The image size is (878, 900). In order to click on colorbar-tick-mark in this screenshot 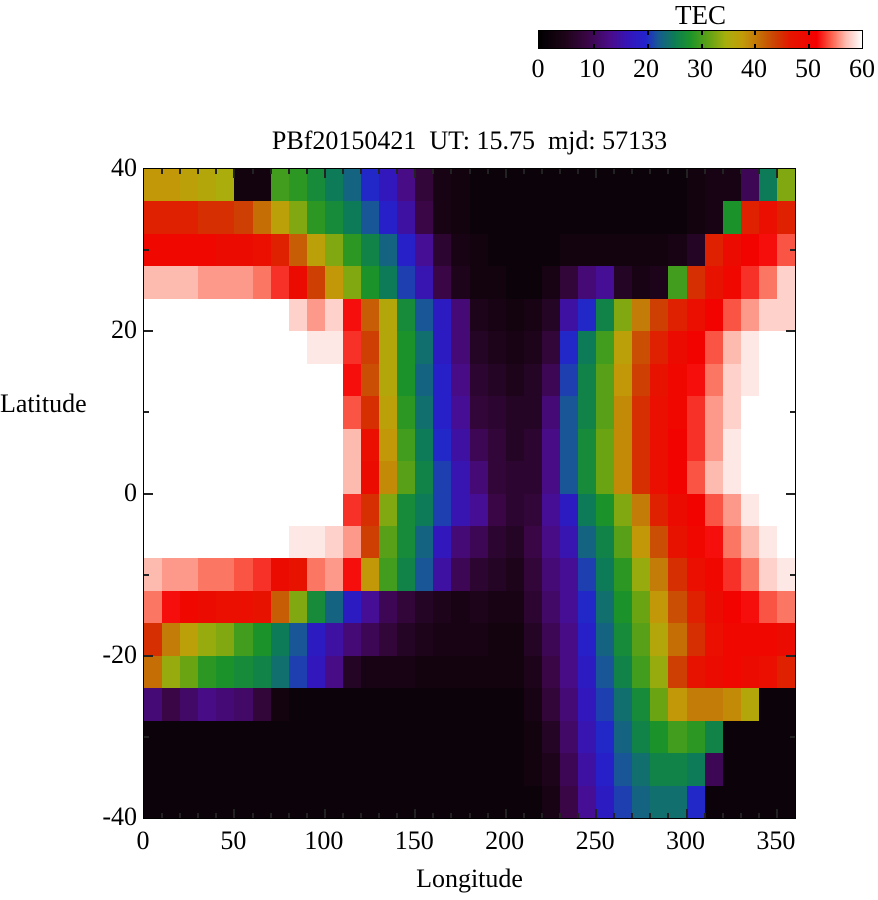, I will do `click(755, 46)`.